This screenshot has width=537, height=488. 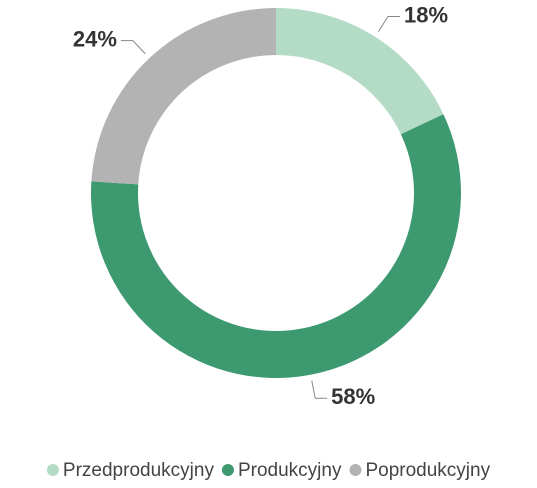 What do you see at coordinates (139, 470) in the screenshot?
I see `legend-label: Przedprodukcyjny` at bounding box center [139, 470].